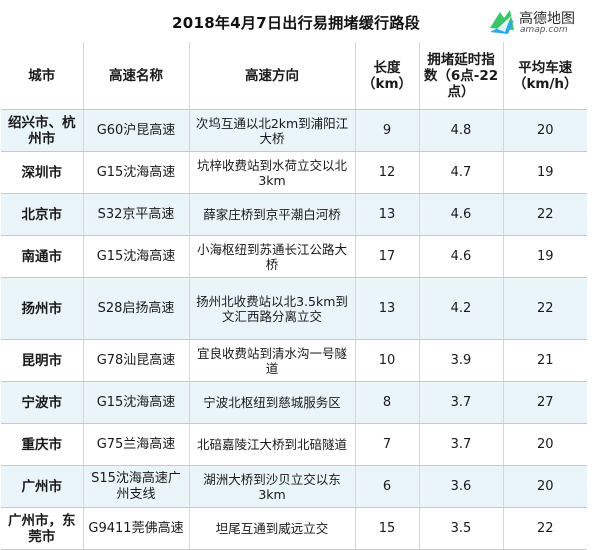 The height and width of the screenshot is (550, 592). I want to click on cell-length: 8, so click(387, 402).